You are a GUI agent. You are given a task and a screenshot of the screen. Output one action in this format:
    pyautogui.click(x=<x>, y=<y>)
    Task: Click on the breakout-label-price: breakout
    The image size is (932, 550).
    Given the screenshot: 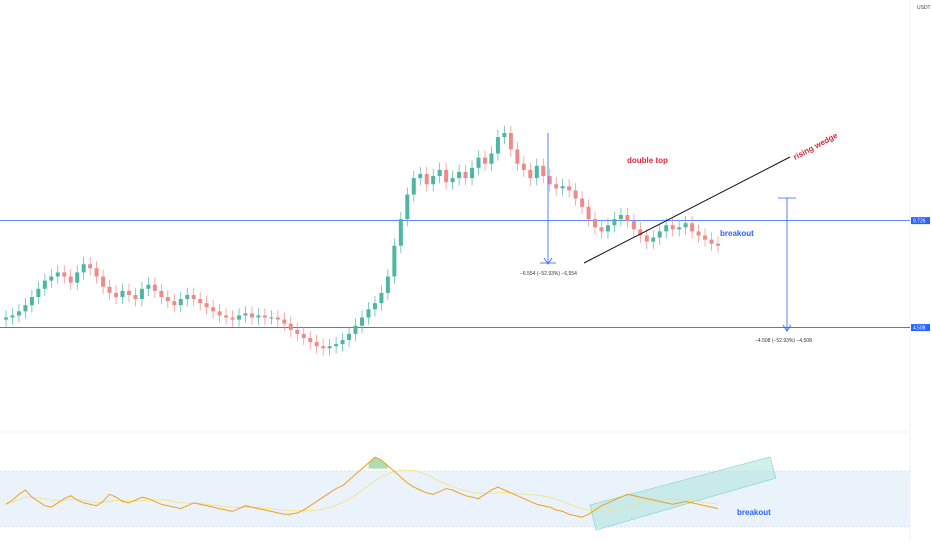 What is the action you would take?
    pyautogui.click(x=737, y=233)
    